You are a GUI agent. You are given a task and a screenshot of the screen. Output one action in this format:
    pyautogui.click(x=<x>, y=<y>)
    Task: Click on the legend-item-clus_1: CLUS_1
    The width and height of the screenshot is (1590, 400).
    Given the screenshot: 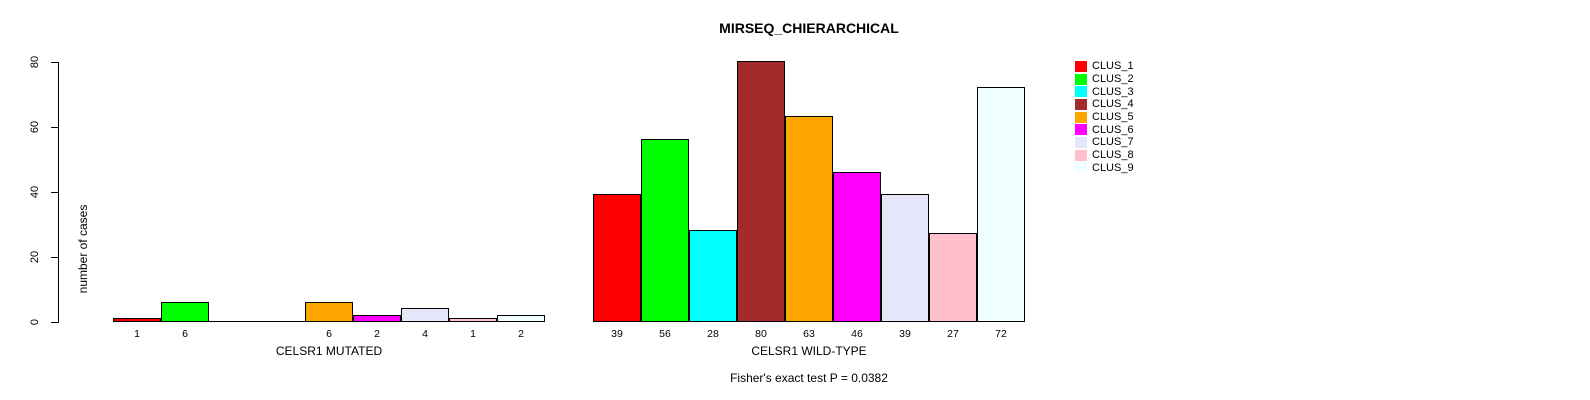 What is the action you would take?
    pyautogui.click(x=1104, y=66)
    